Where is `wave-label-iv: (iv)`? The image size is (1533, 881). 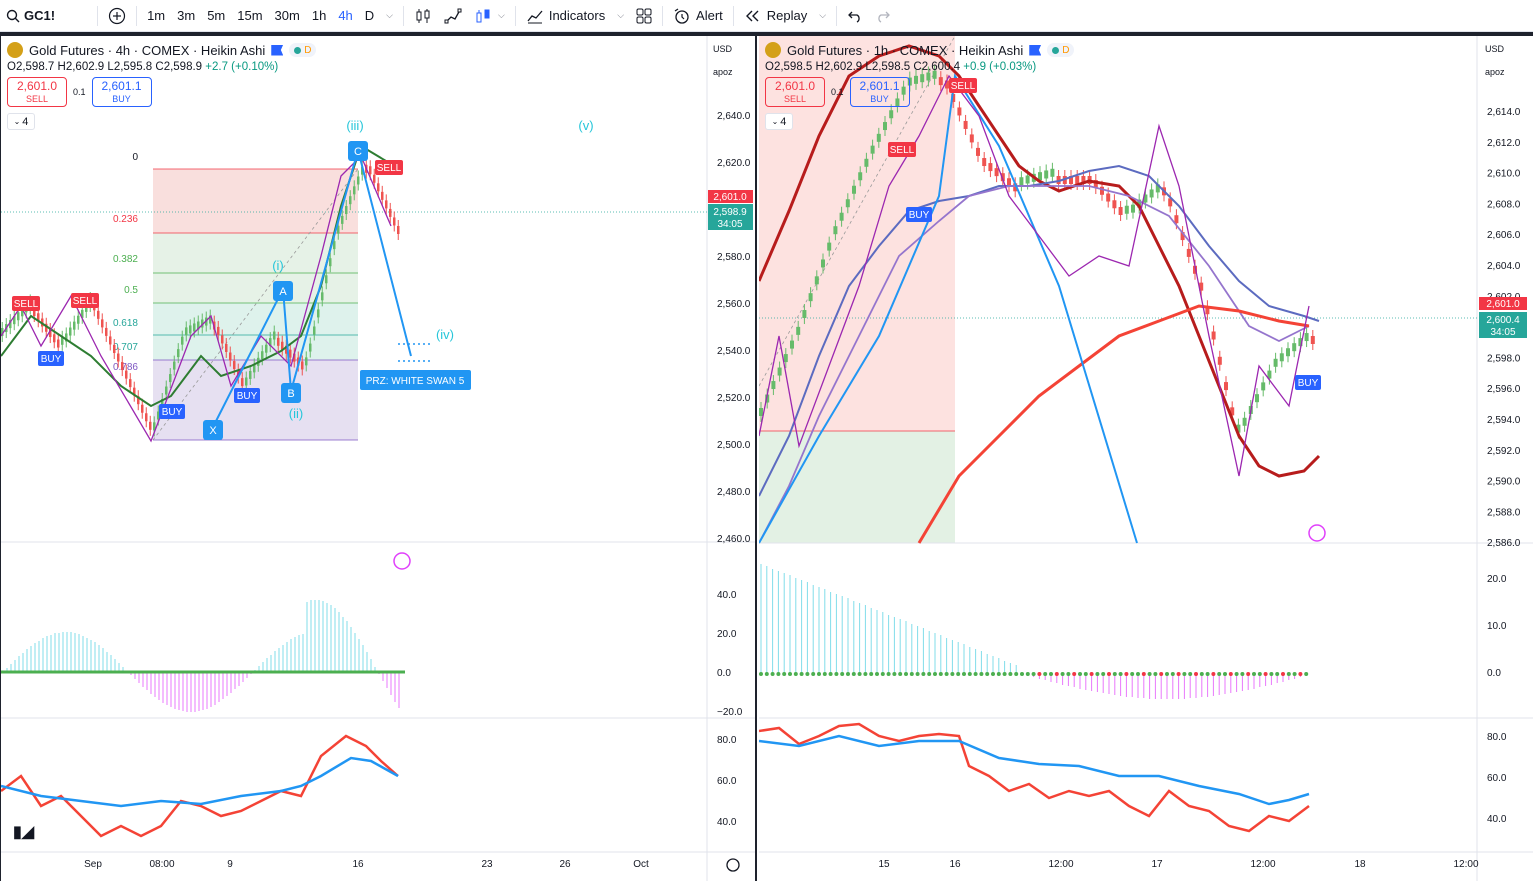 wave-label-iv: (iv) is located at coordinates (445, 334).